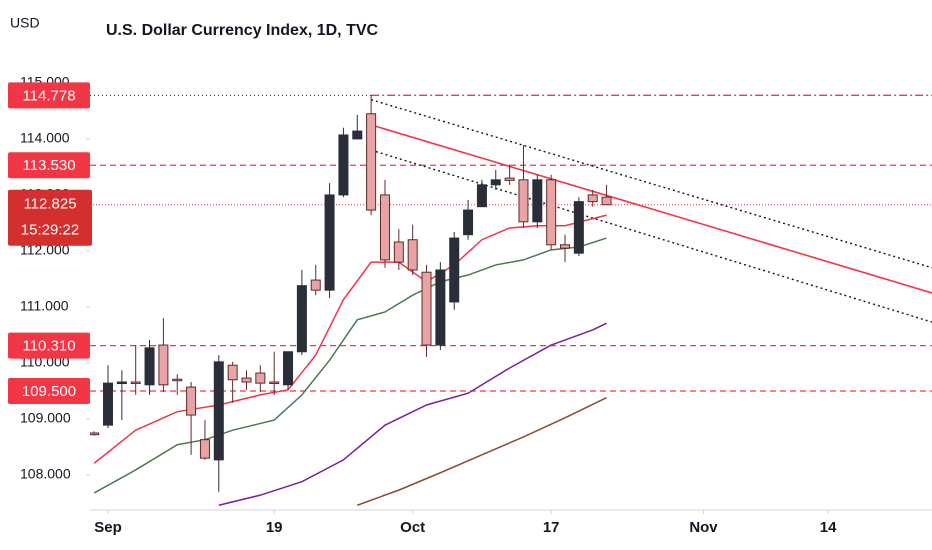  Describe the element at coordinates (50, 217) in the screenshot. I see `last-price-box` at that location.